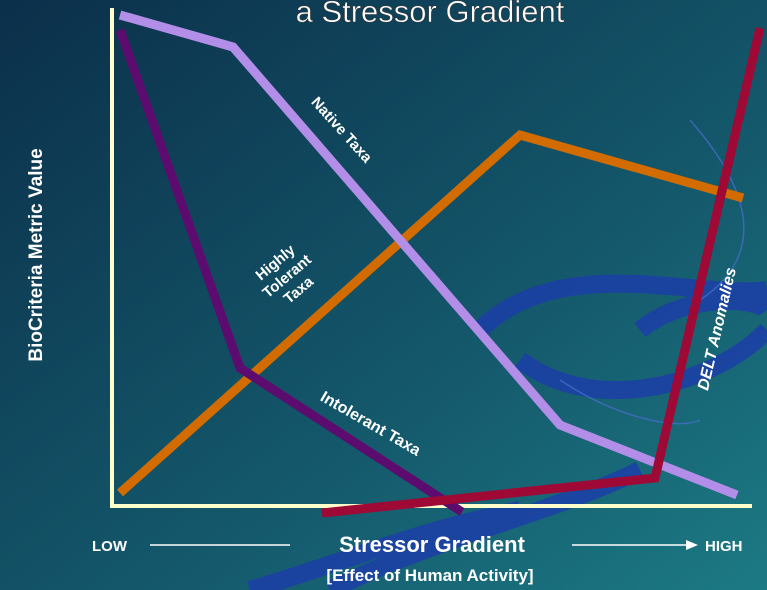 This screenshot has height=590, width=767. I want to click on title: a Stressor Gradient, so click(430, 14).